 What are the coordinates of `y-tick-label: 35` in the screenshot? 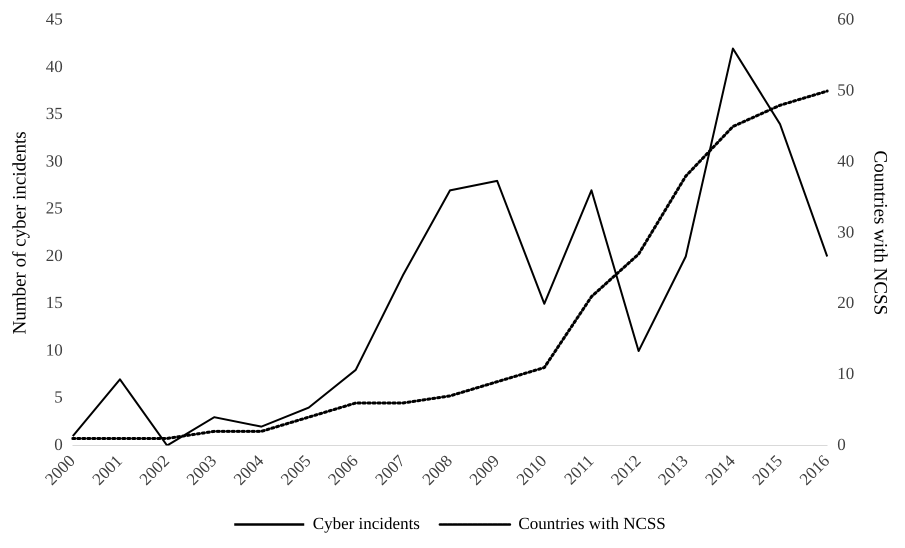 It's located at (54, 114).